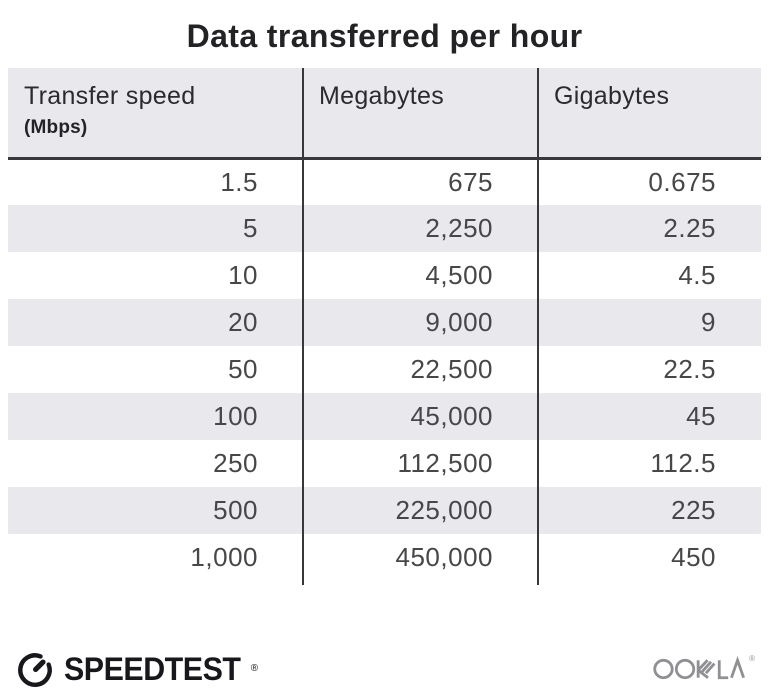 The image size is (769, 698). Describe the element at coordinates (649, 416) in the screenshot. I see `cell-gigabytes: 45` at that location.